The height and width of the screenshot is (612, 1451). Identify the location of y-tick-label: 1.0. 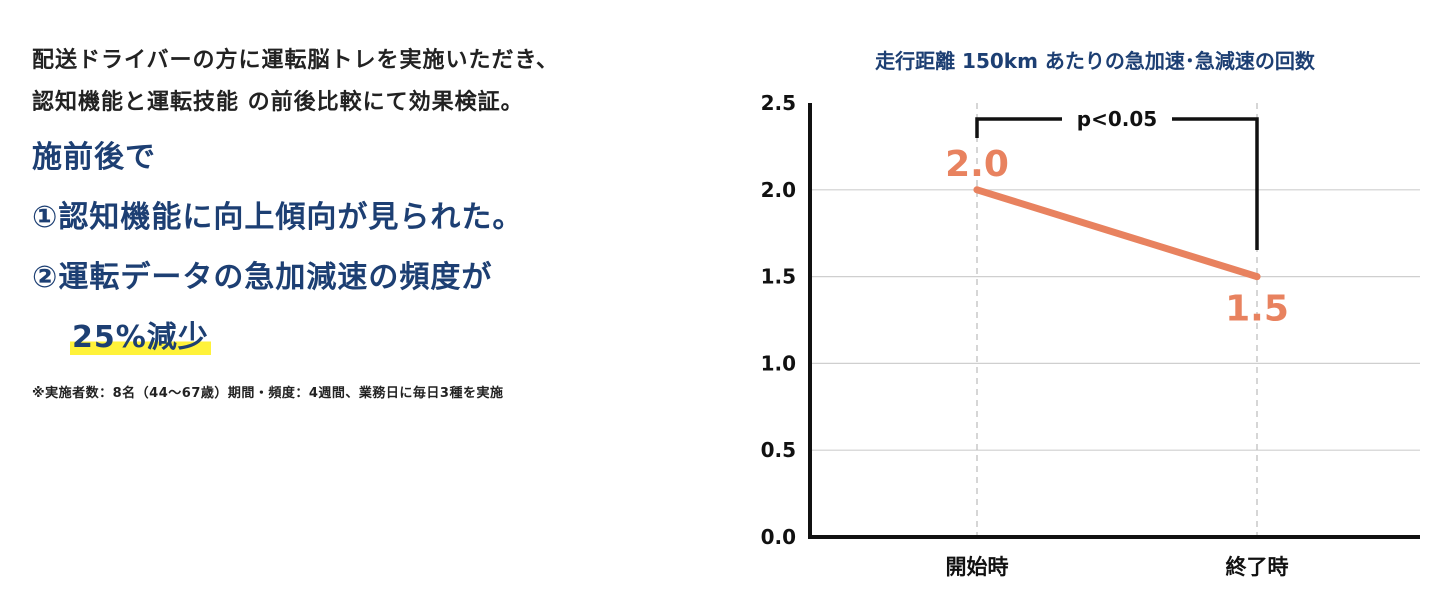
(778, 363).